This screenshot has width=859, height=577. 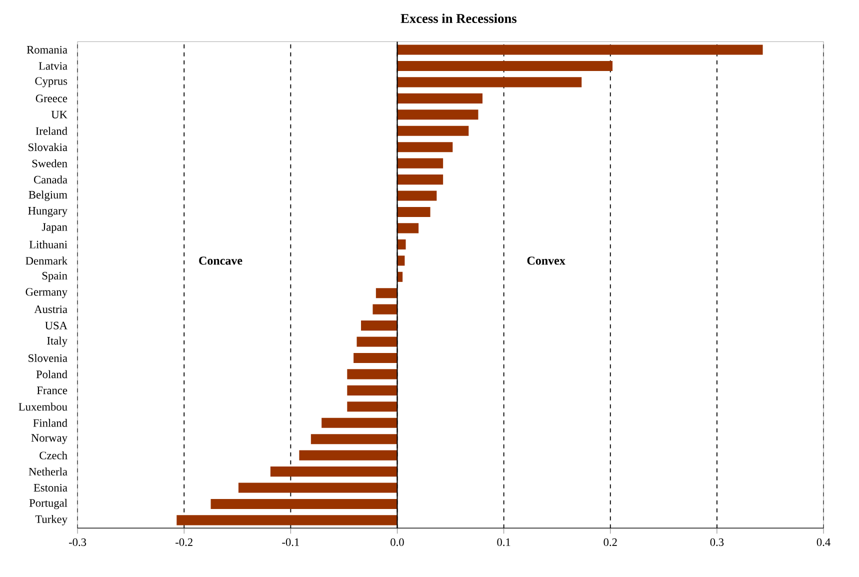 I want to click on y-tick-label: Japan, so click(x=55, y=228).